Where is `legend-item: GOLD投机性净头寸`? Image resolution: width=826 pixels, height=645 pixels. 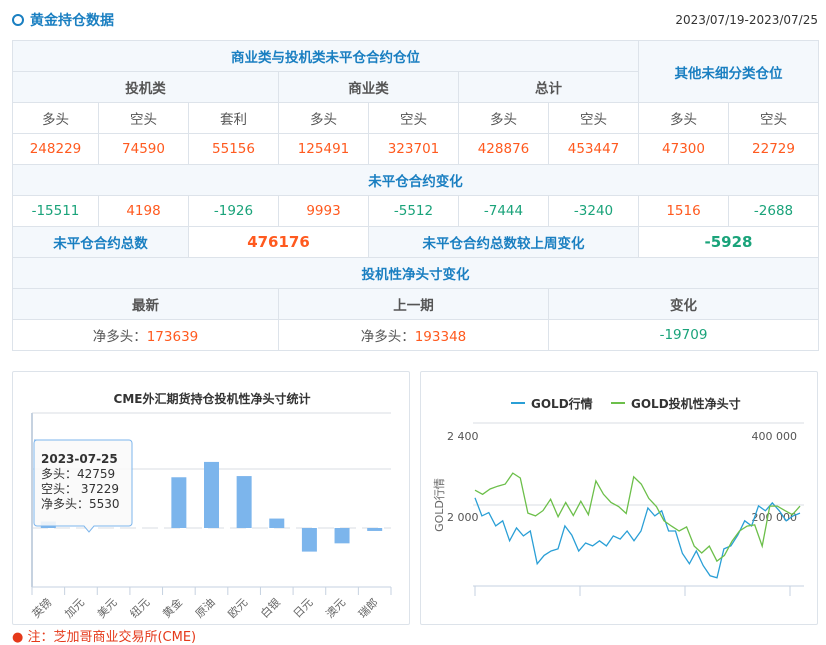
legend-item: GOLD投机性净头寸 is located at coordinates (686, 403).